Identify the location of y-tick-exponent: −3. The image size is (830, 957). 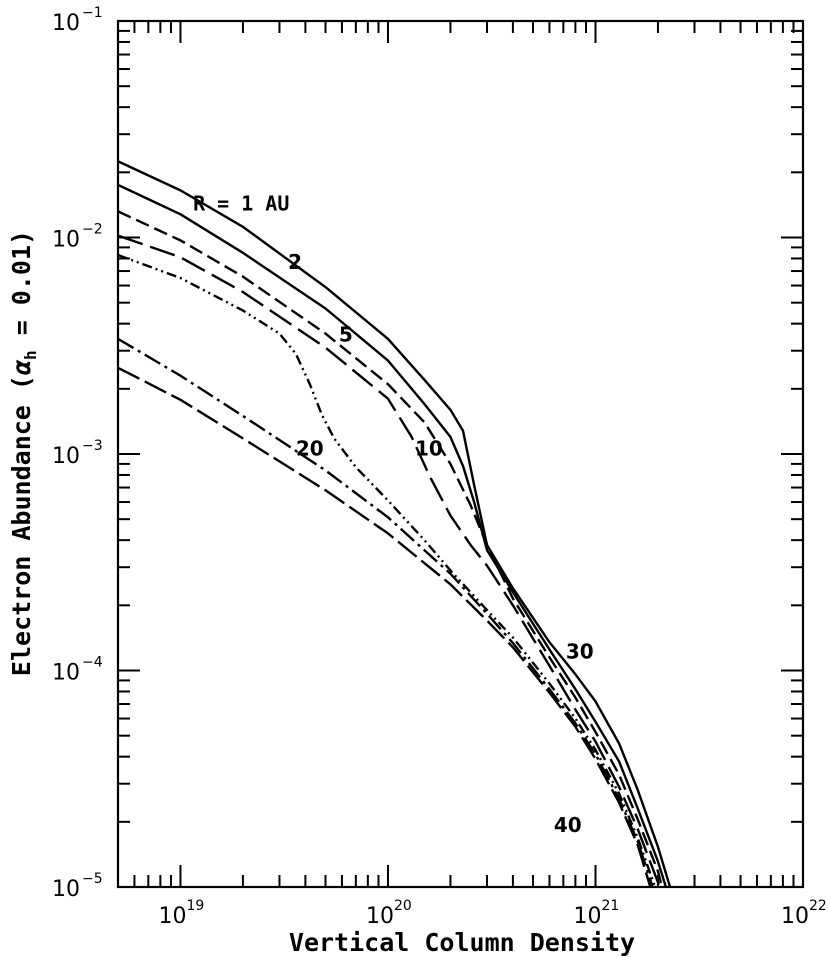
(92, 446).